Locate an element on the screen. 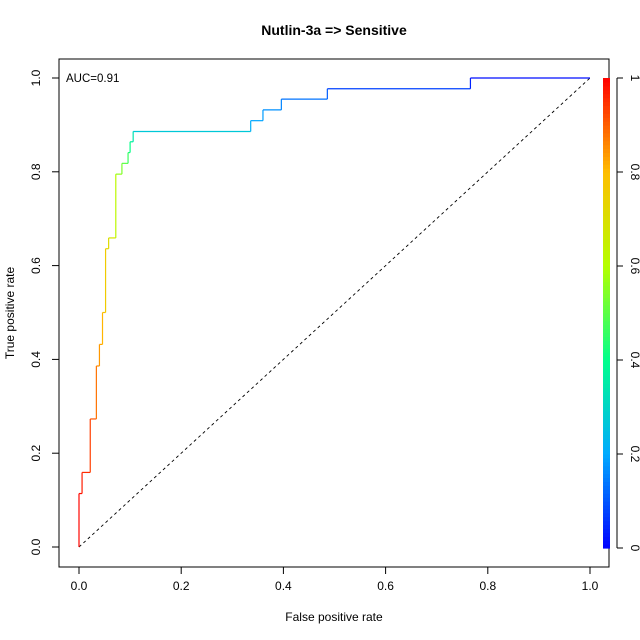 The image size is (640, 640). colorbar is located at coordinates (606, 313).